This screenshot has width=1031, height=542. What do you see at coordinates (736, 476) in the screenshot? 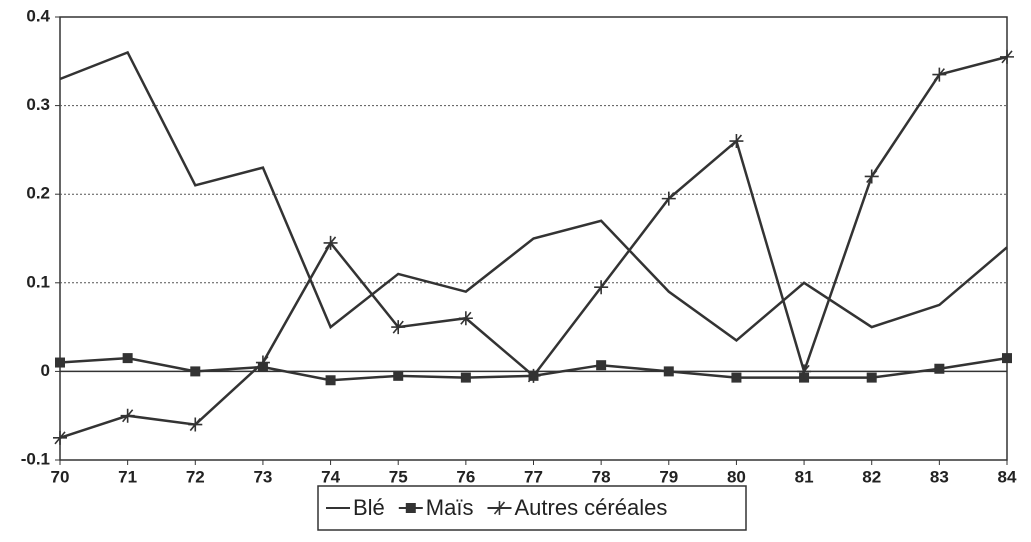
I see `x-tick-label: 80` at bounding box center [736, 476].